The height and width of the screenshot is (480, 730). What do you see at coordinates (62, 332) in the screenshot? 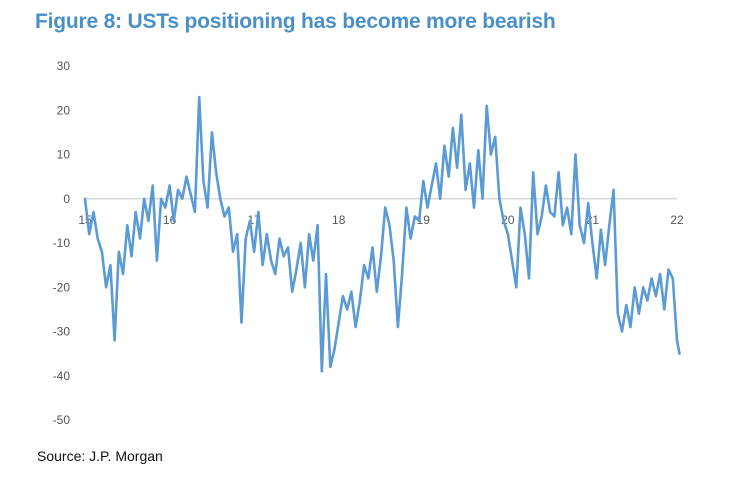
I see `y-tick-label: -30` at bounding box center [62, 332].